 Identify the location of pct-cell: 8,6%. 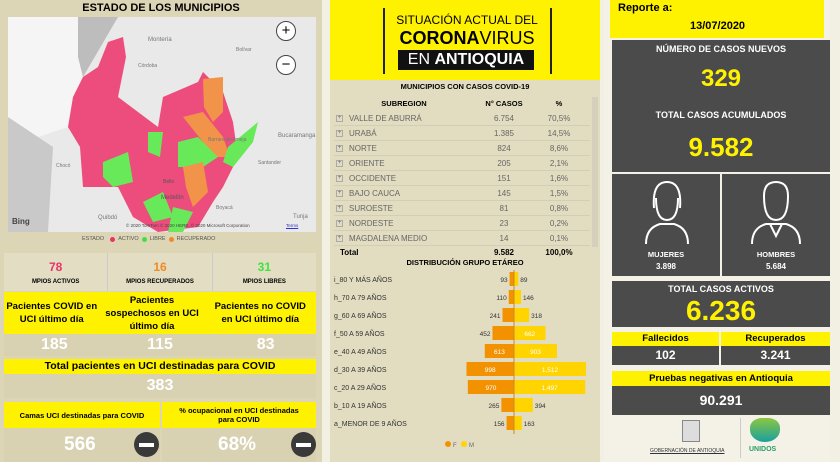
(559, 148).